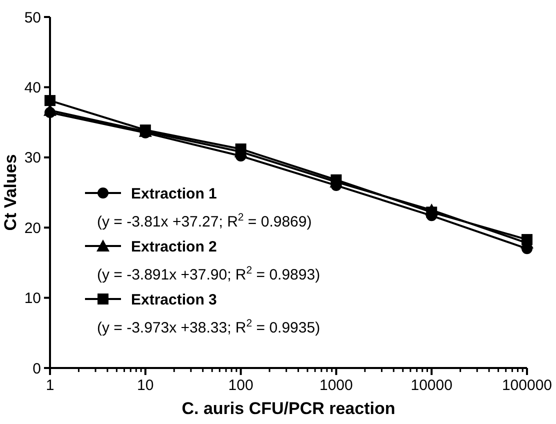  Describe the element at coordinates (32, 299) in the screenshot. I see `y-tick-label: 10` at that location.